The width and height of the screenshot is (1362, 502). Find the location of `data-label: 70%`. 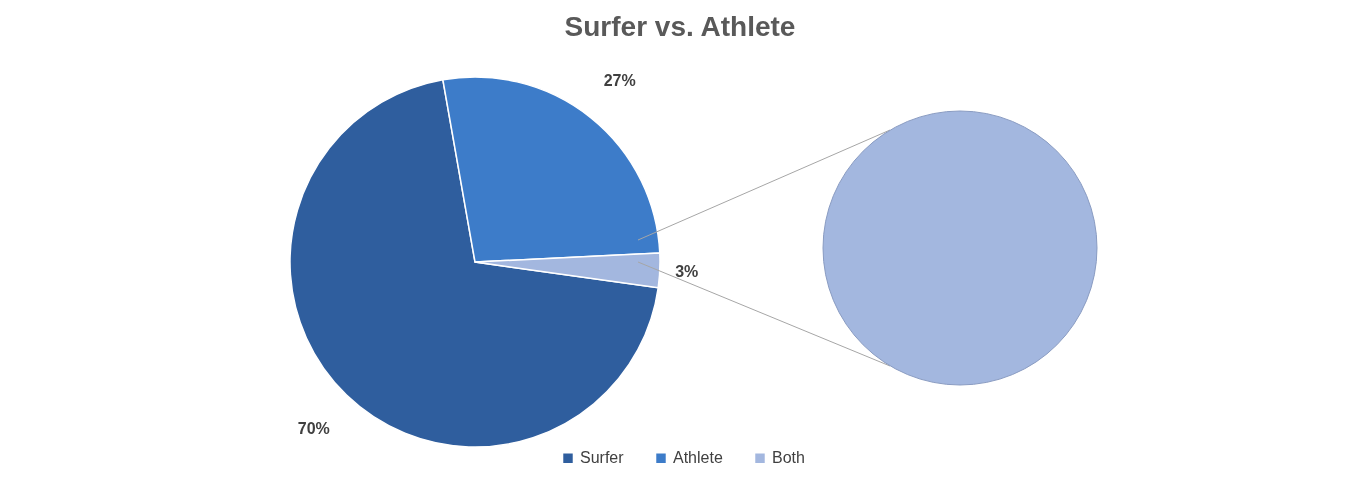

data-label: 70% is located at coordinates (313, 428).